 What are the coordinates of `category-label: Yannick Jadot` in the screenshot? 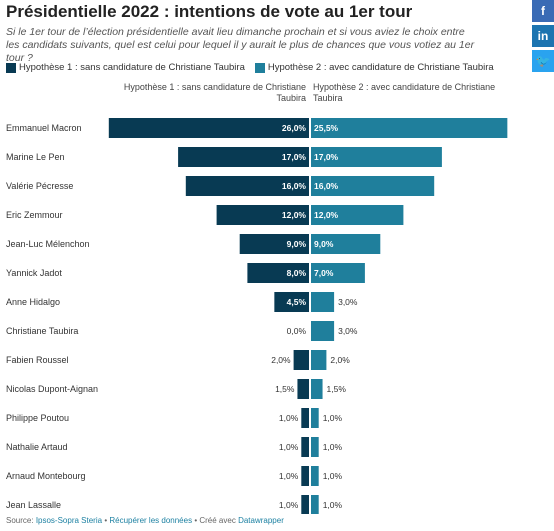 It's located at (34, 273).